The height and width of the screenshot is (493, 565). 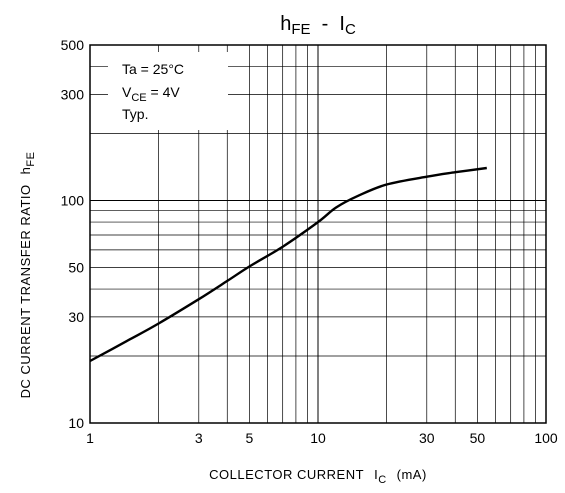 I want to click on x-tick-label: 50, so click(x=478, y=438).